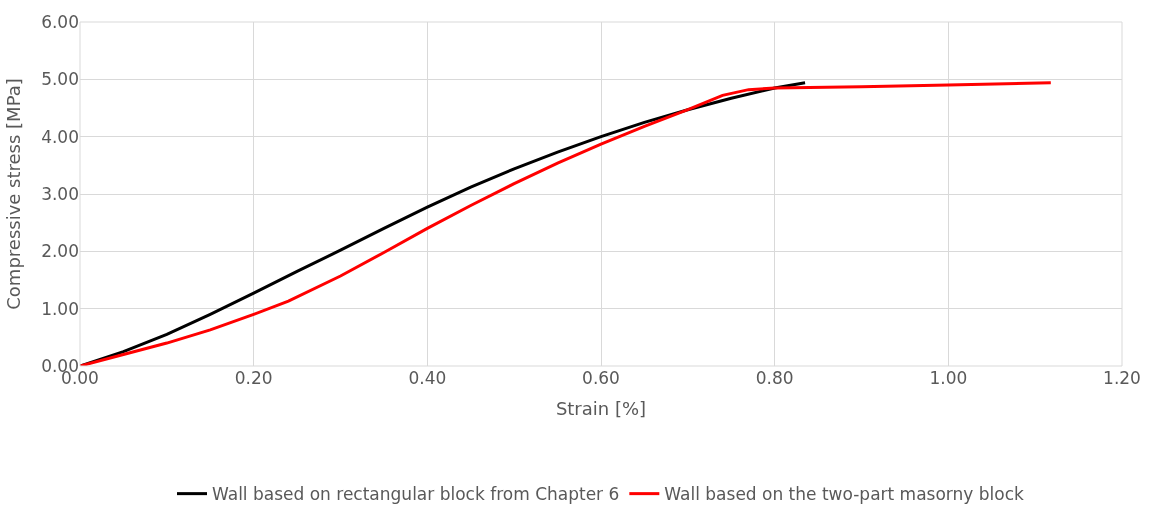 The width and height of the screenshot is (1153, 524). I want to click on x-tick-label: 1.00, so click(948, 378).